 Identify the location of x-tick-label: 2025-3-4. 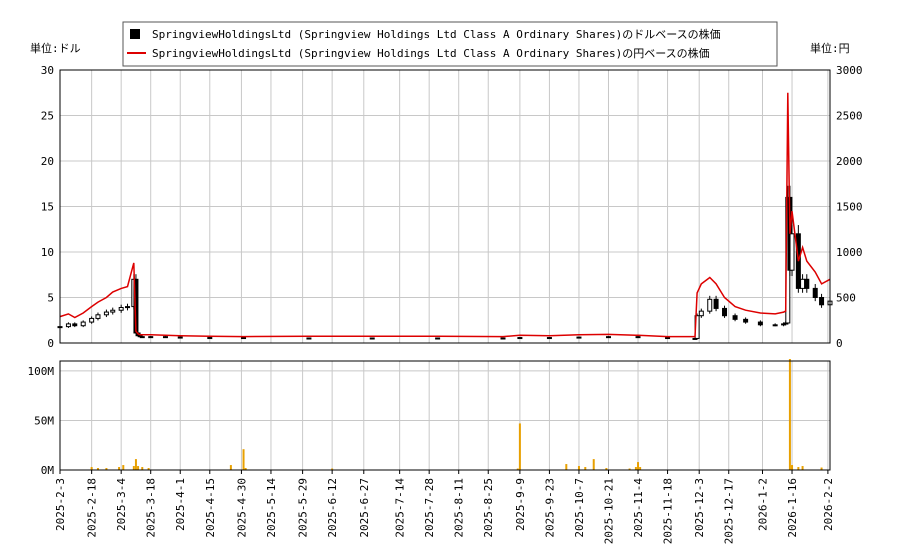
(121, 504).